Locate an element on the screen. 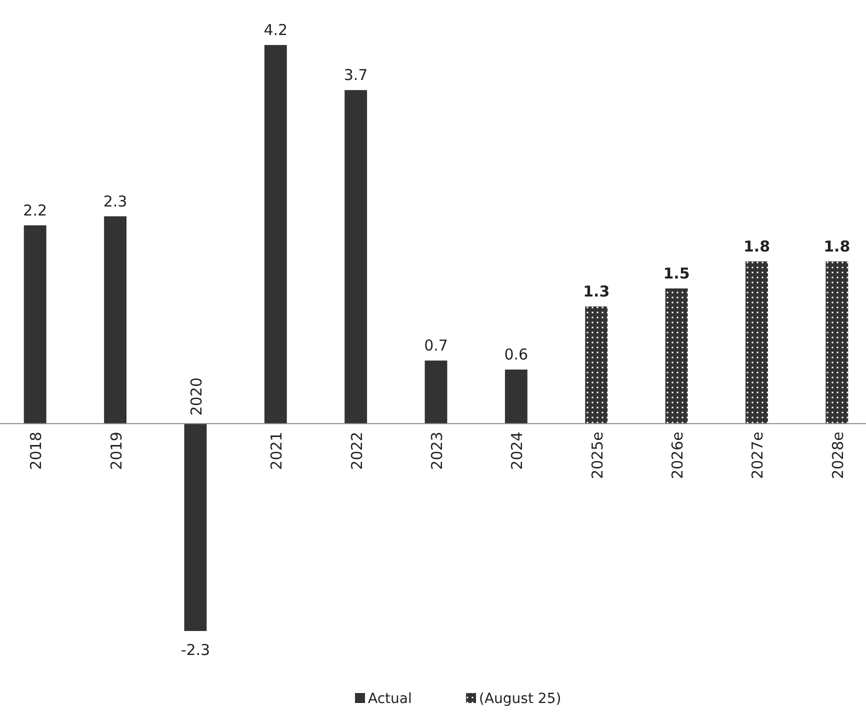 The width and height of the screenshot is (866, 716). data-label: 4.2 is located at coordinates (276, 30).